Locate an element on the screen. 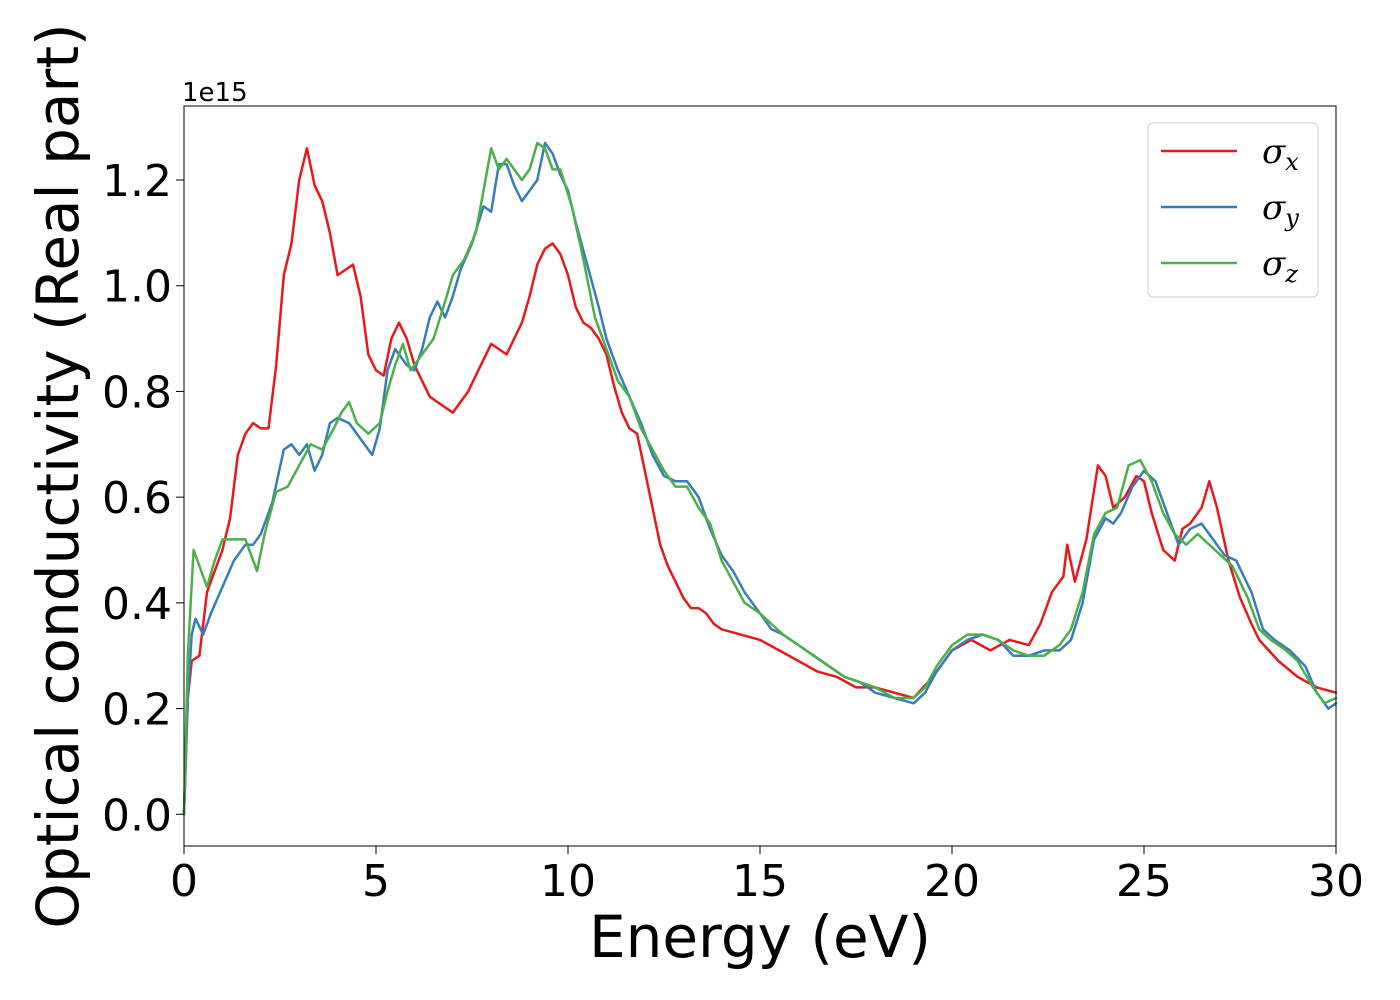  y-tick-label: 1.0 is located at coordinates (137, 287).